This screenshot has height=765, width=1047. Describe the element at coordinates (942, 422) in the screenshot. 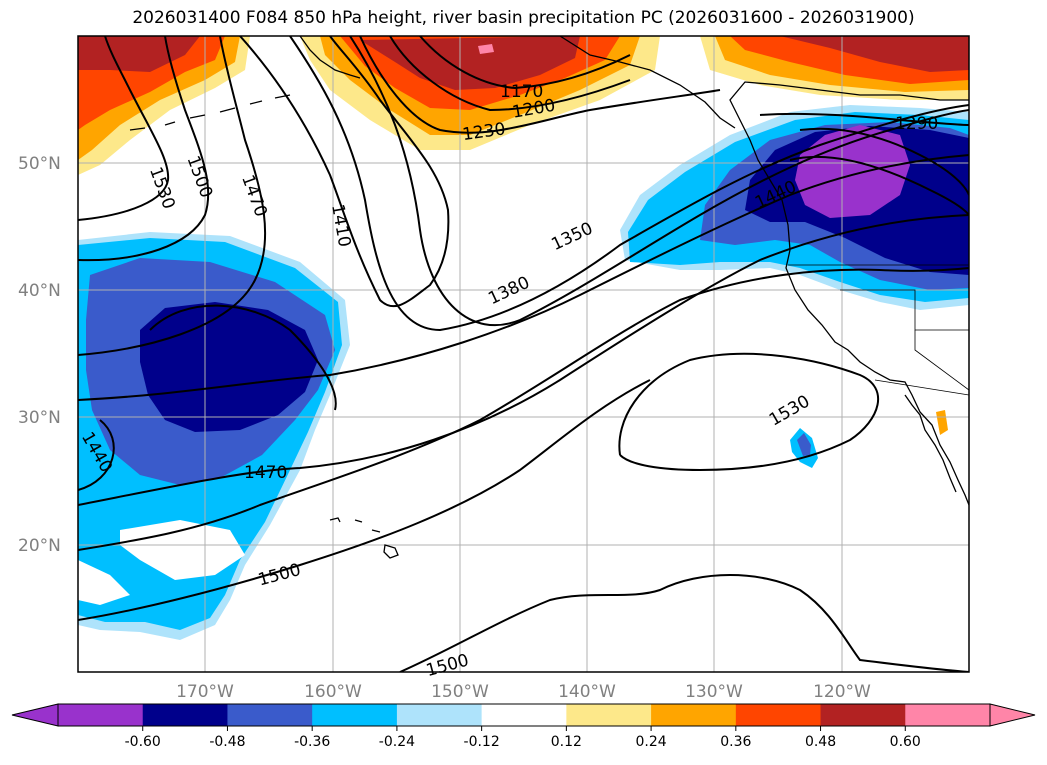

I see `pos-anomaly-baja` at that location.